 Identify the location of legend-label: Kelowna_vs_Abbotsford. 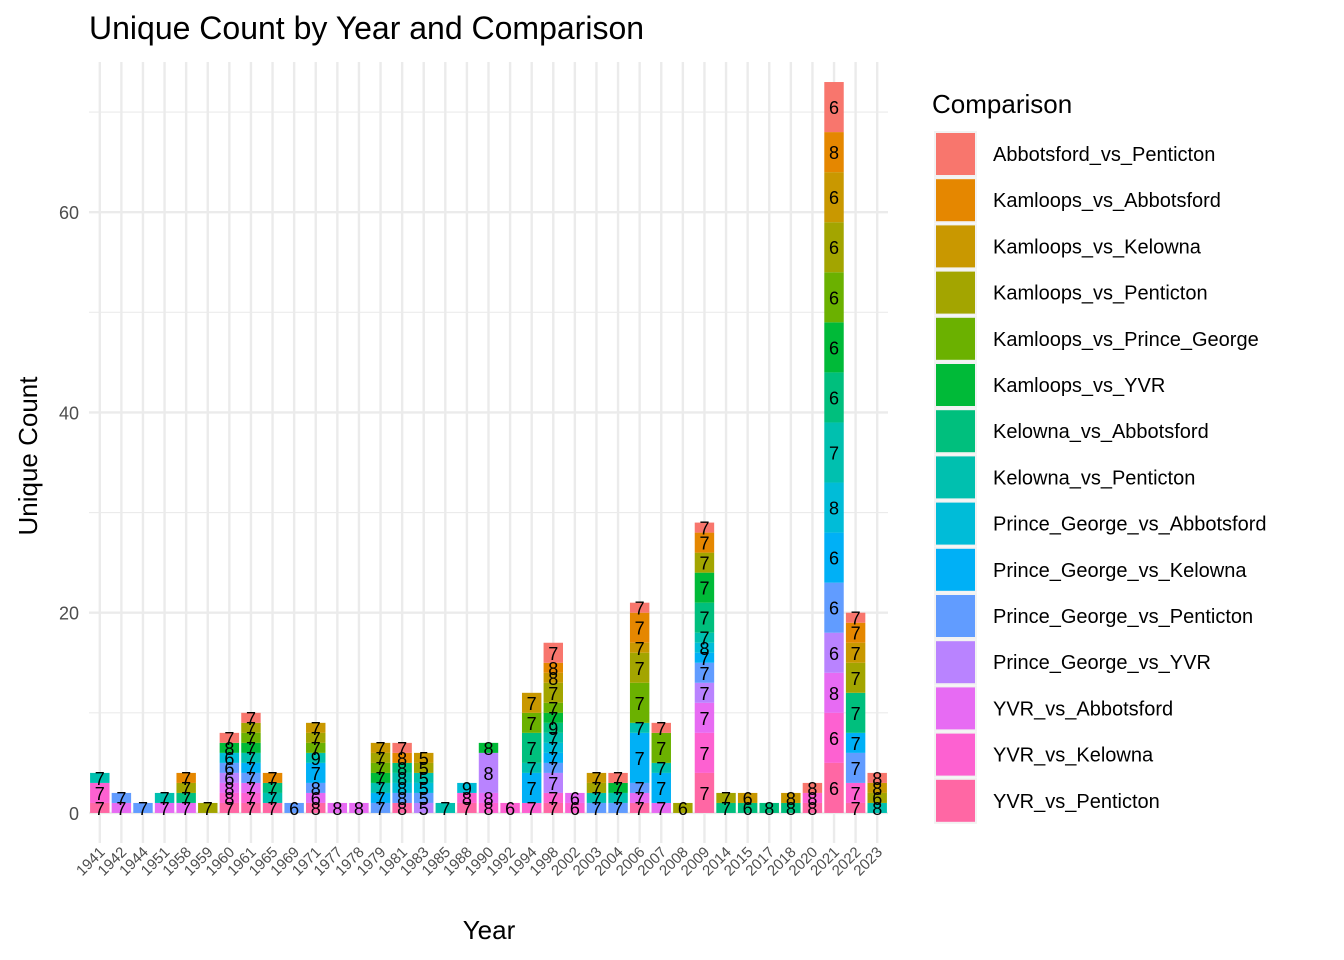
(1101, 432).